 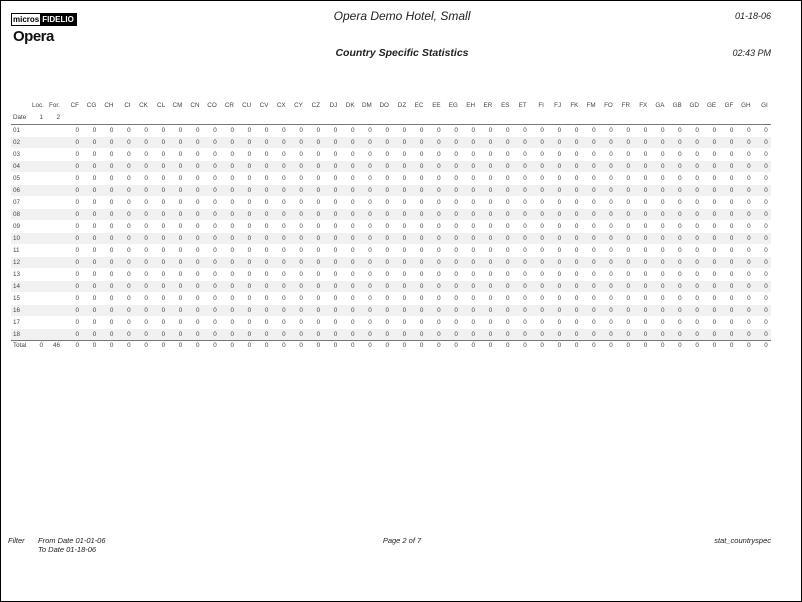 I want to click on row-shade, so click(x=391, y=262).